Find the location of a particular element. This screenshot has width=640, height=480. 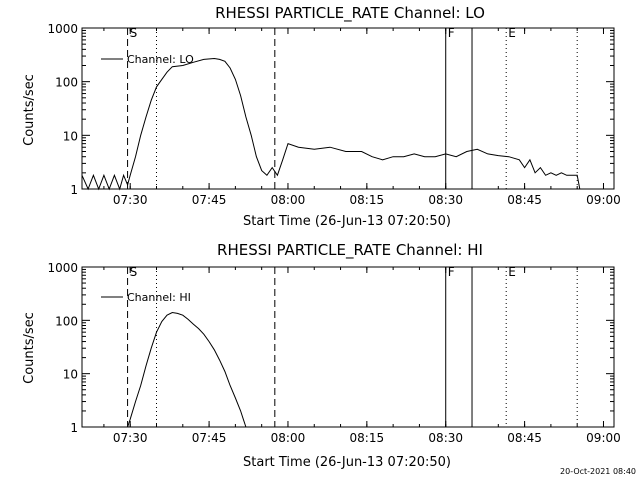

timestamp: 20-Oct-2021 08:40 is located at coordinates (598, 471).